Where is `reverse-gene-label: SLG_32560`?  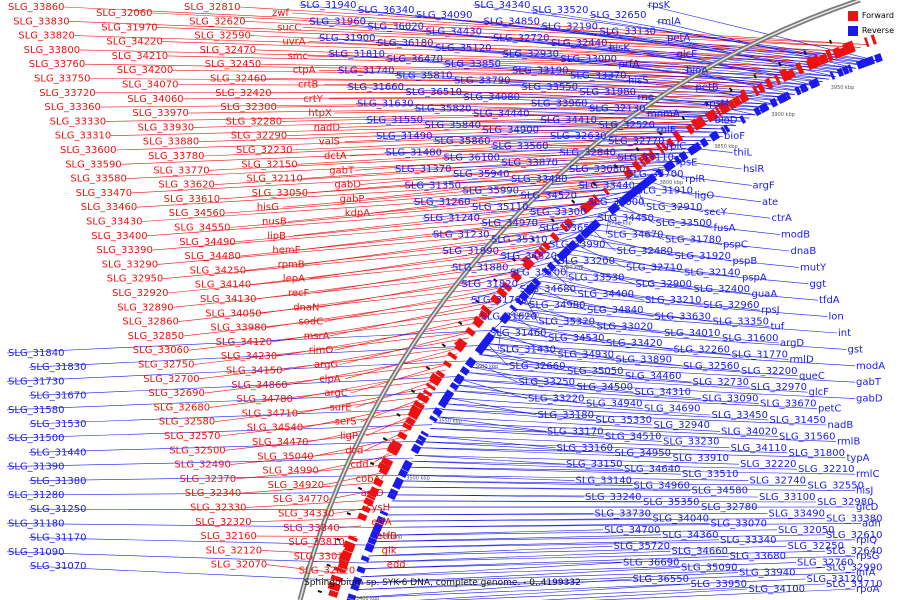
reverse-gene-label: SLG_32560 is located at coordinates (711, 366).